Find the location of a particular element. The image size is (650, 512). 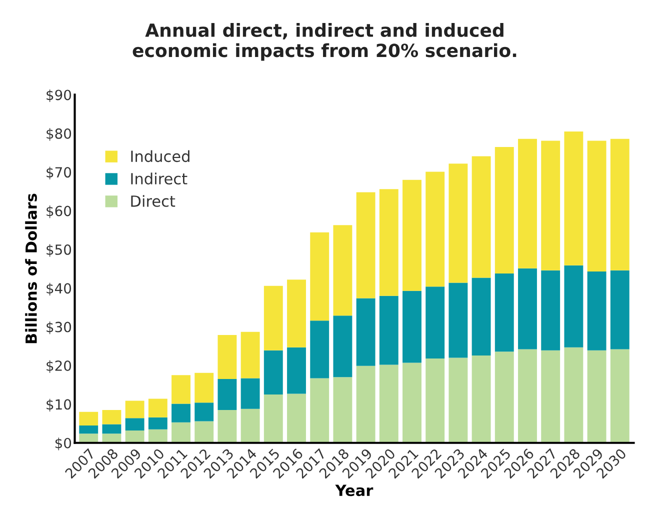

y-tick-label: $70 is located at coordinates (59, 173).